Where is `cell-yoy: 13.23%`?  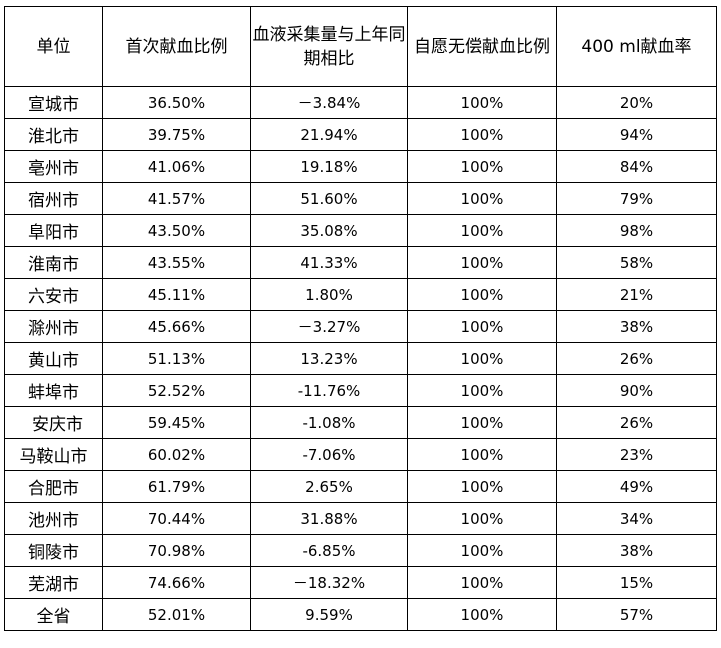 cell-yoy: 13.23% is located at coordinates (329, 358).